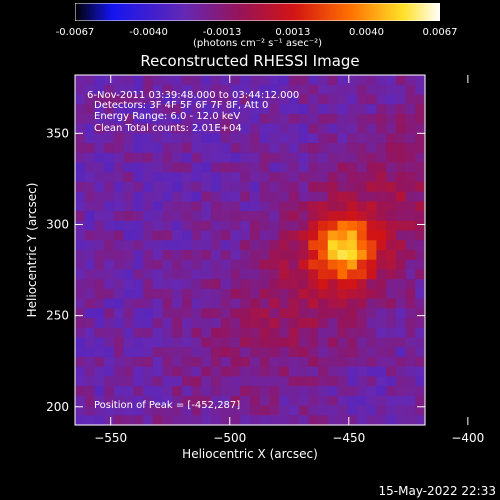 The width and height of the screenshot is (500, 500). I want to click on colorbar-tick-label: -0.0013, so click(222, 32).